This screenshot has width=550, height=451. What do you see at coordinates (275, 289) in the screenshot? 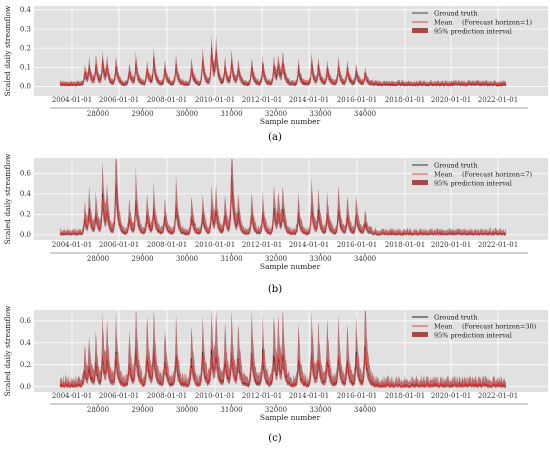
I see `panel-caption: (b)` at bounding box center [275, 289].